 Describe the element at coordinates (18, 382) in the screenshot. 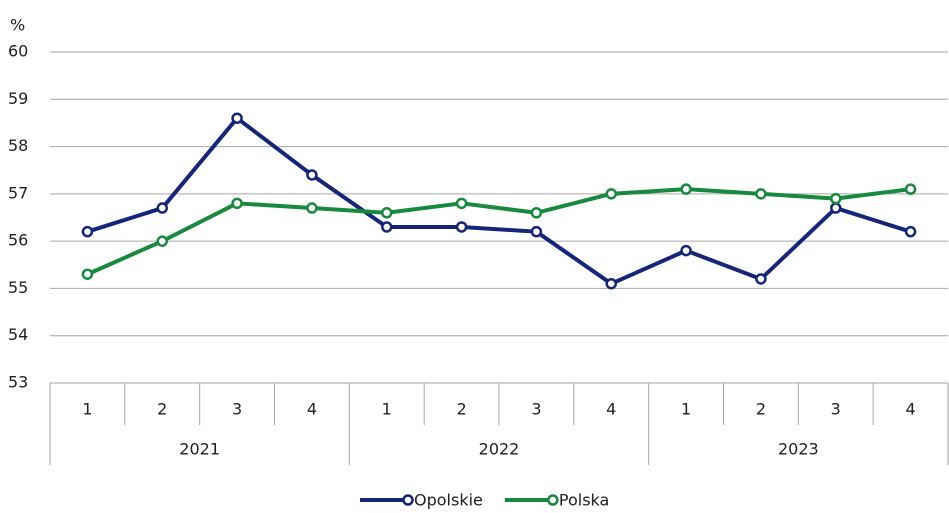

I see `y-tick-label: 53` at that location.